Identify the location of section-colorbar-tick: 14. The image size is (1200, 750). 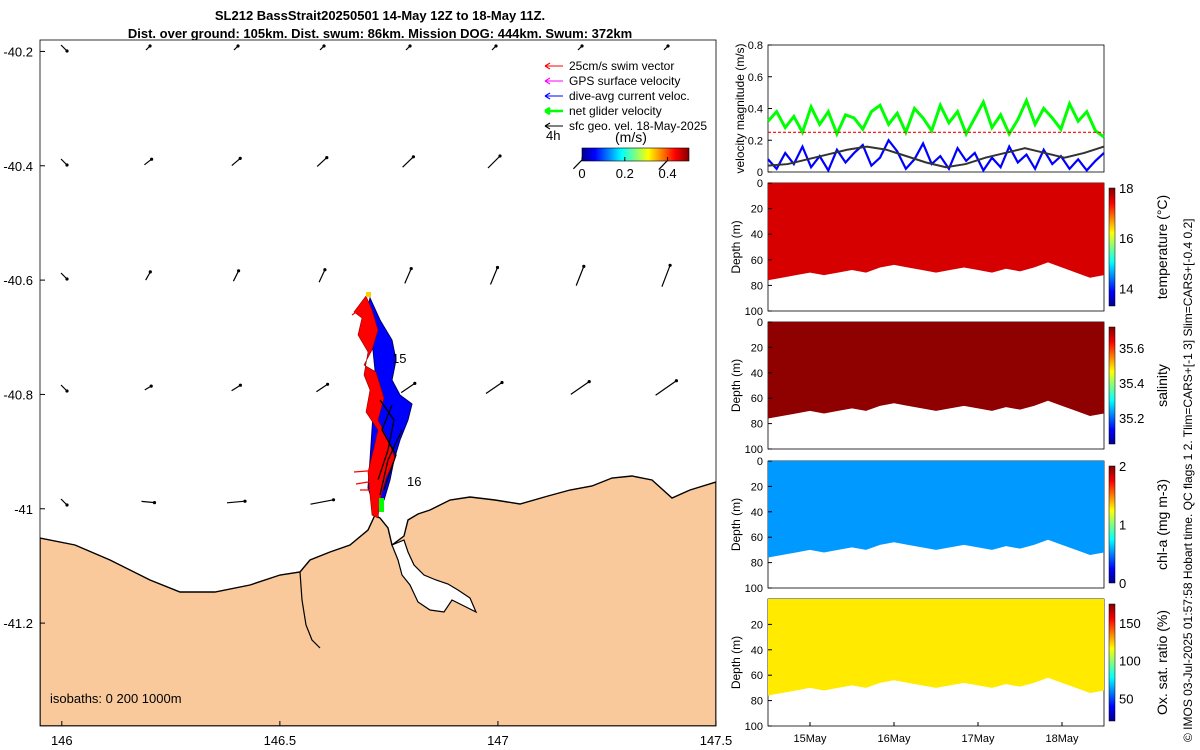
(1126, 288).